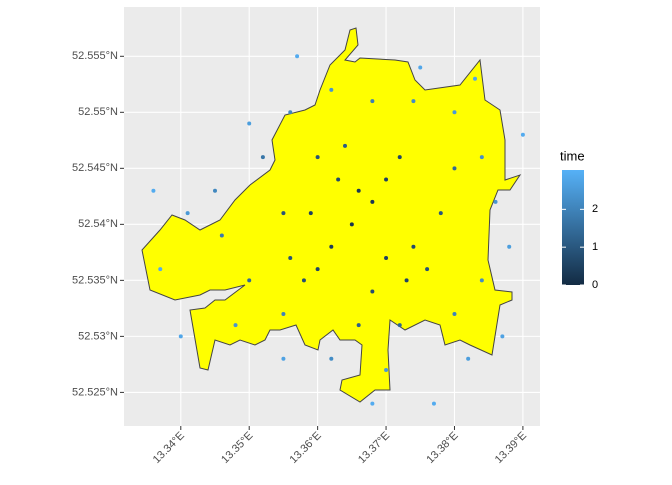 The image size is (672, 485). What do you see at coordinates (595, 209) in the screenshot?
I see `colorbar-label: 2` at bounding box center [595, 209].